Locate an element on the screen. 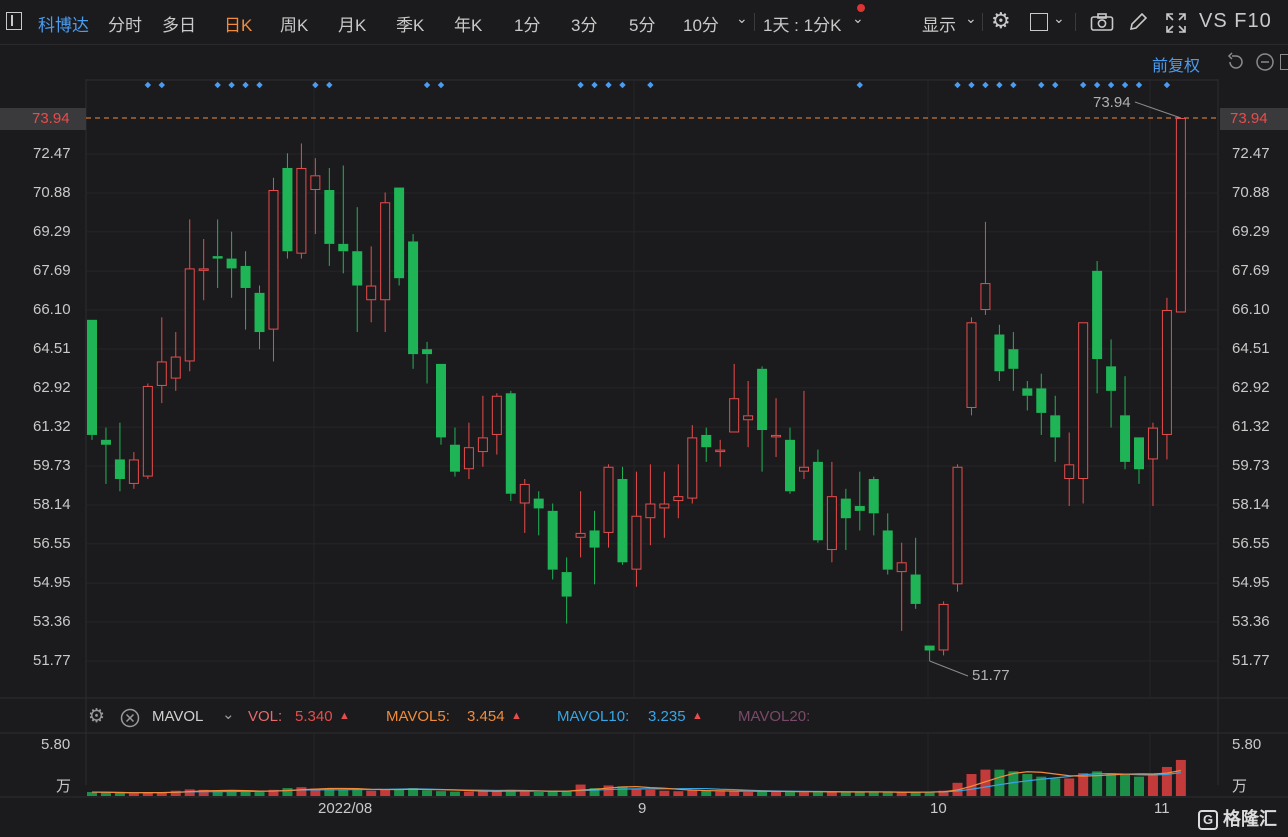  y-tick-label: 67.69 is located at coordinates (52, 271).